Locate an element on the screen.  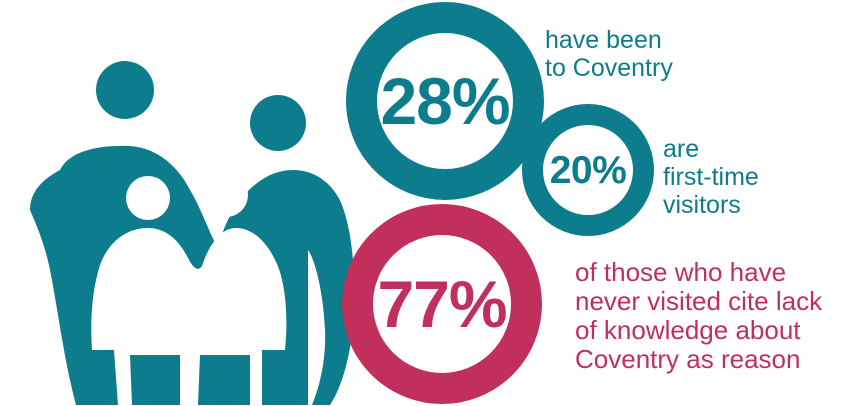
caption-first-time-visitors: are first-time visitors is located at coordinates (711, 177).